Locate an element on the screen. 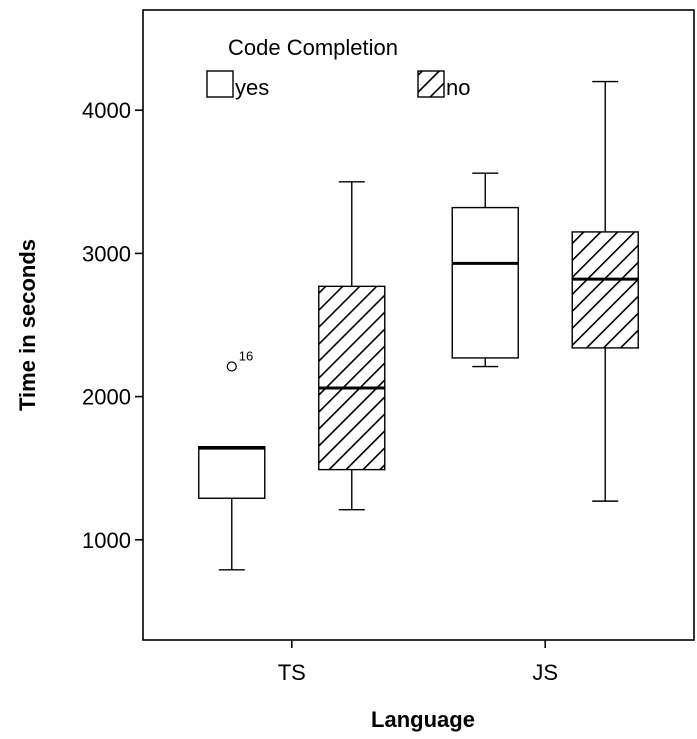 Image resolution: width=697 pixels, height=739 pixels. legend-label-yes: yes is located at coordinates (252, 87).